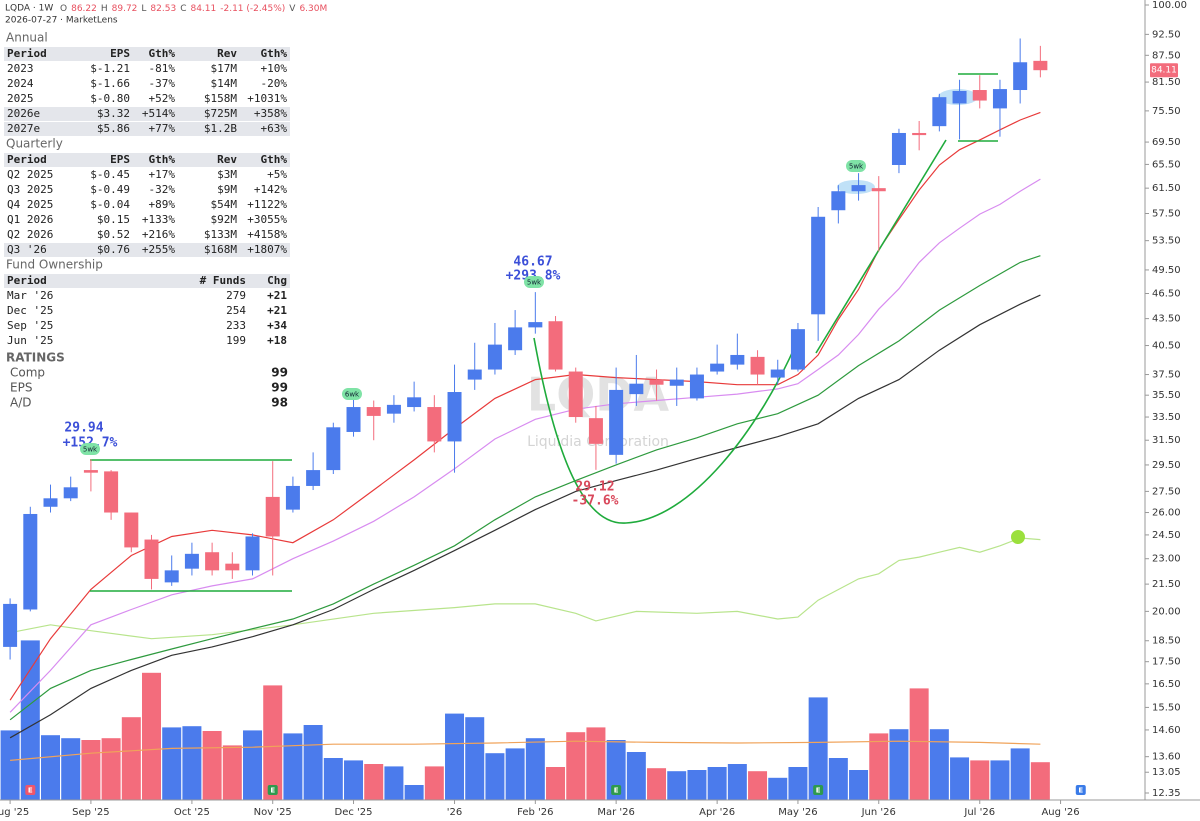 This screenshot has width=1200, height=821. What do you see at coordinates (21, 388) in the screenshot?
I see `rating-label: EPS` at bounding box center [21, 388].